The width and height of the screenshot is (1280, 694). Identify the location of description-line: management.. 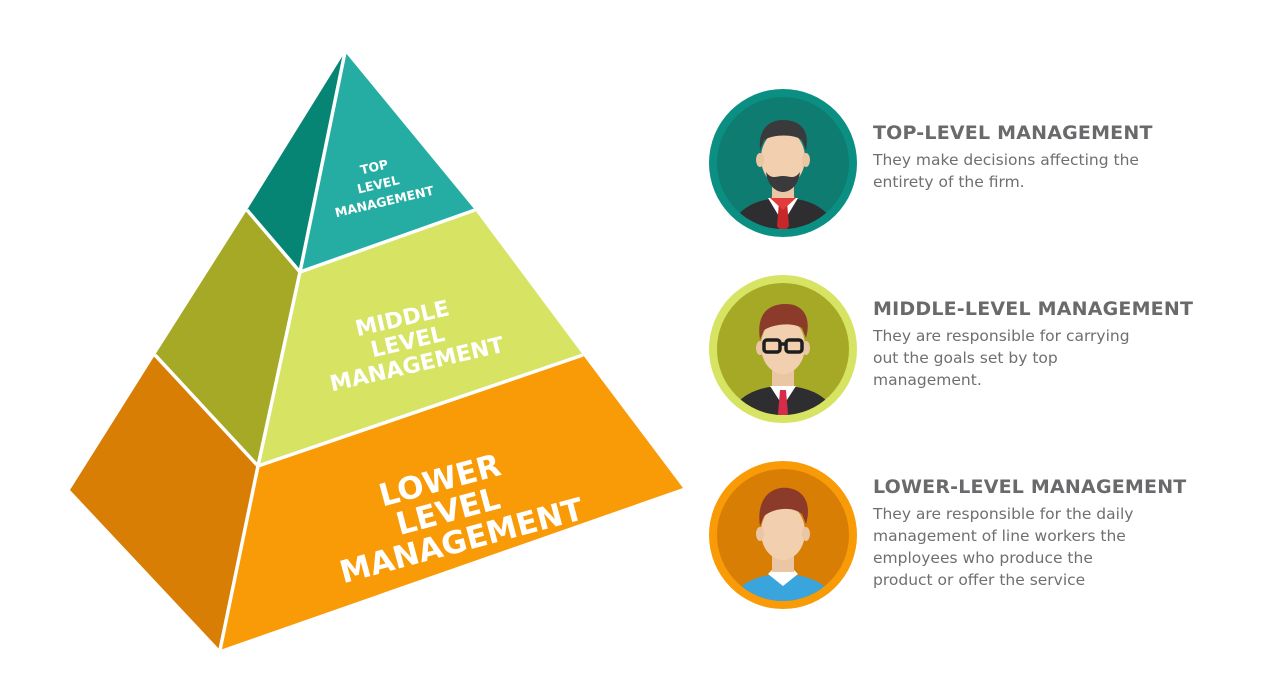
(927, 380).